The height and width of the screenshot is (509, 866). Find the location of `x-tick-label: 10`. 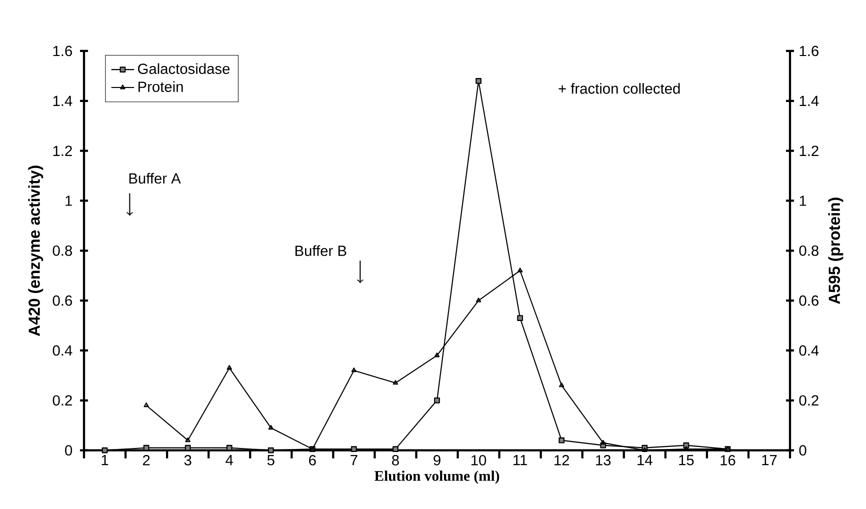

x-tick-label: 10 is located at coordinates (478, 460).